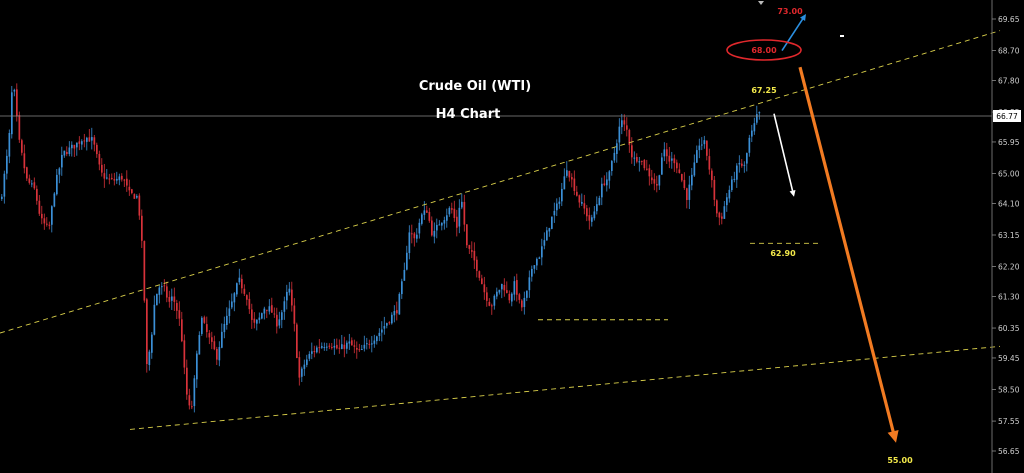  What do you see at coordinates (783, 253) in the screenshot?
I see `label-62-90: 62.90` at bounding box center [783, 253].